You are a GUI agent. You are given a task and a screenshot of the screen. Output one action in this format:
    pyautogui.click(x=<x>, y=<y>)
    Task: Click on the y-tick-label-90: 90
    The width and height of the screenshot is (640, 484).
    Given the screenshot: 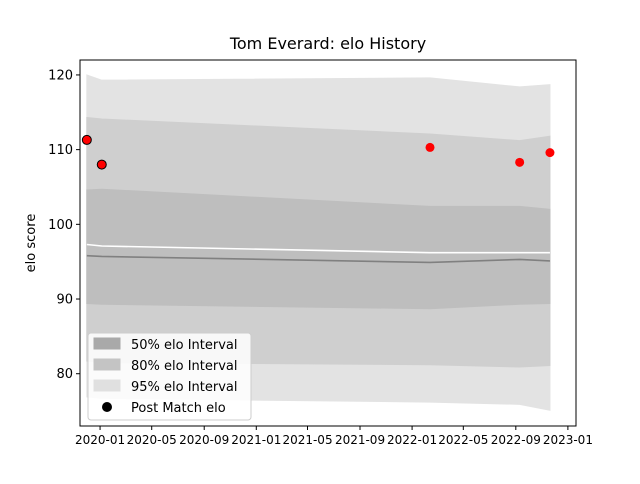 What is the action you would take?
    pyautogui.click(x=64, y=300)
    